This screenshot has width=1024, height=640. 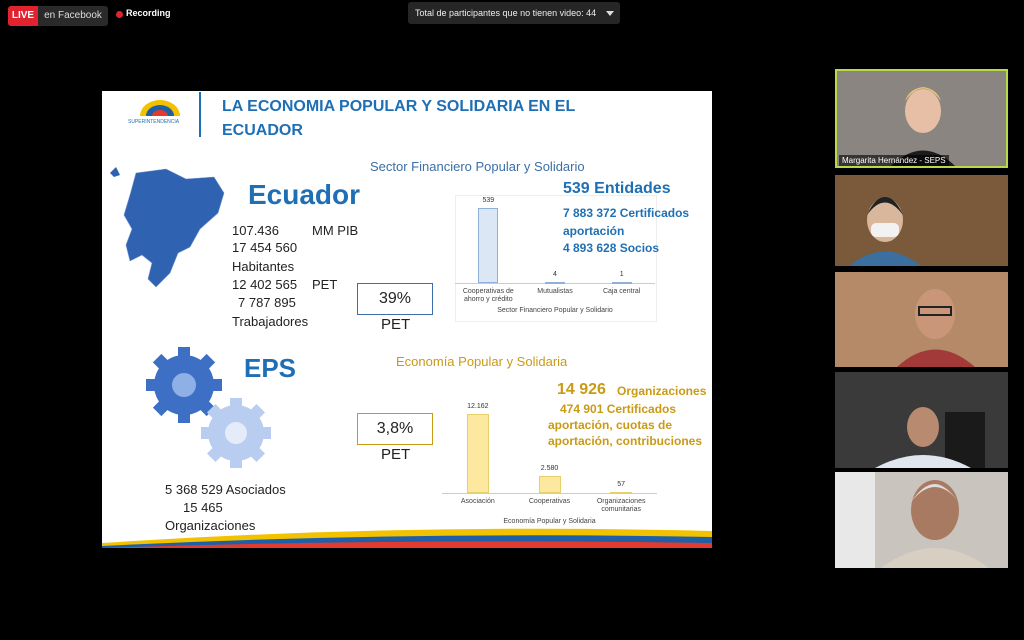 What do you see at coordinates (23, 16) in the screenshot?
I see `live-badge: LIVE` at bounding box center [23, 16].